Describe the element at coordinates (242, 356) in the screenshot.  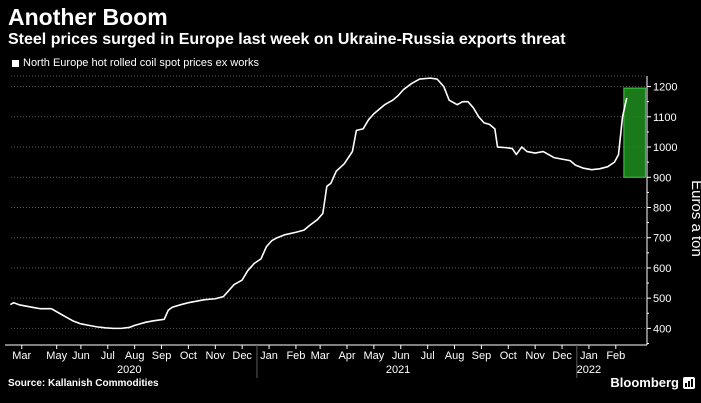
I see `x-tick-label-dec-8: Dec` at that location.